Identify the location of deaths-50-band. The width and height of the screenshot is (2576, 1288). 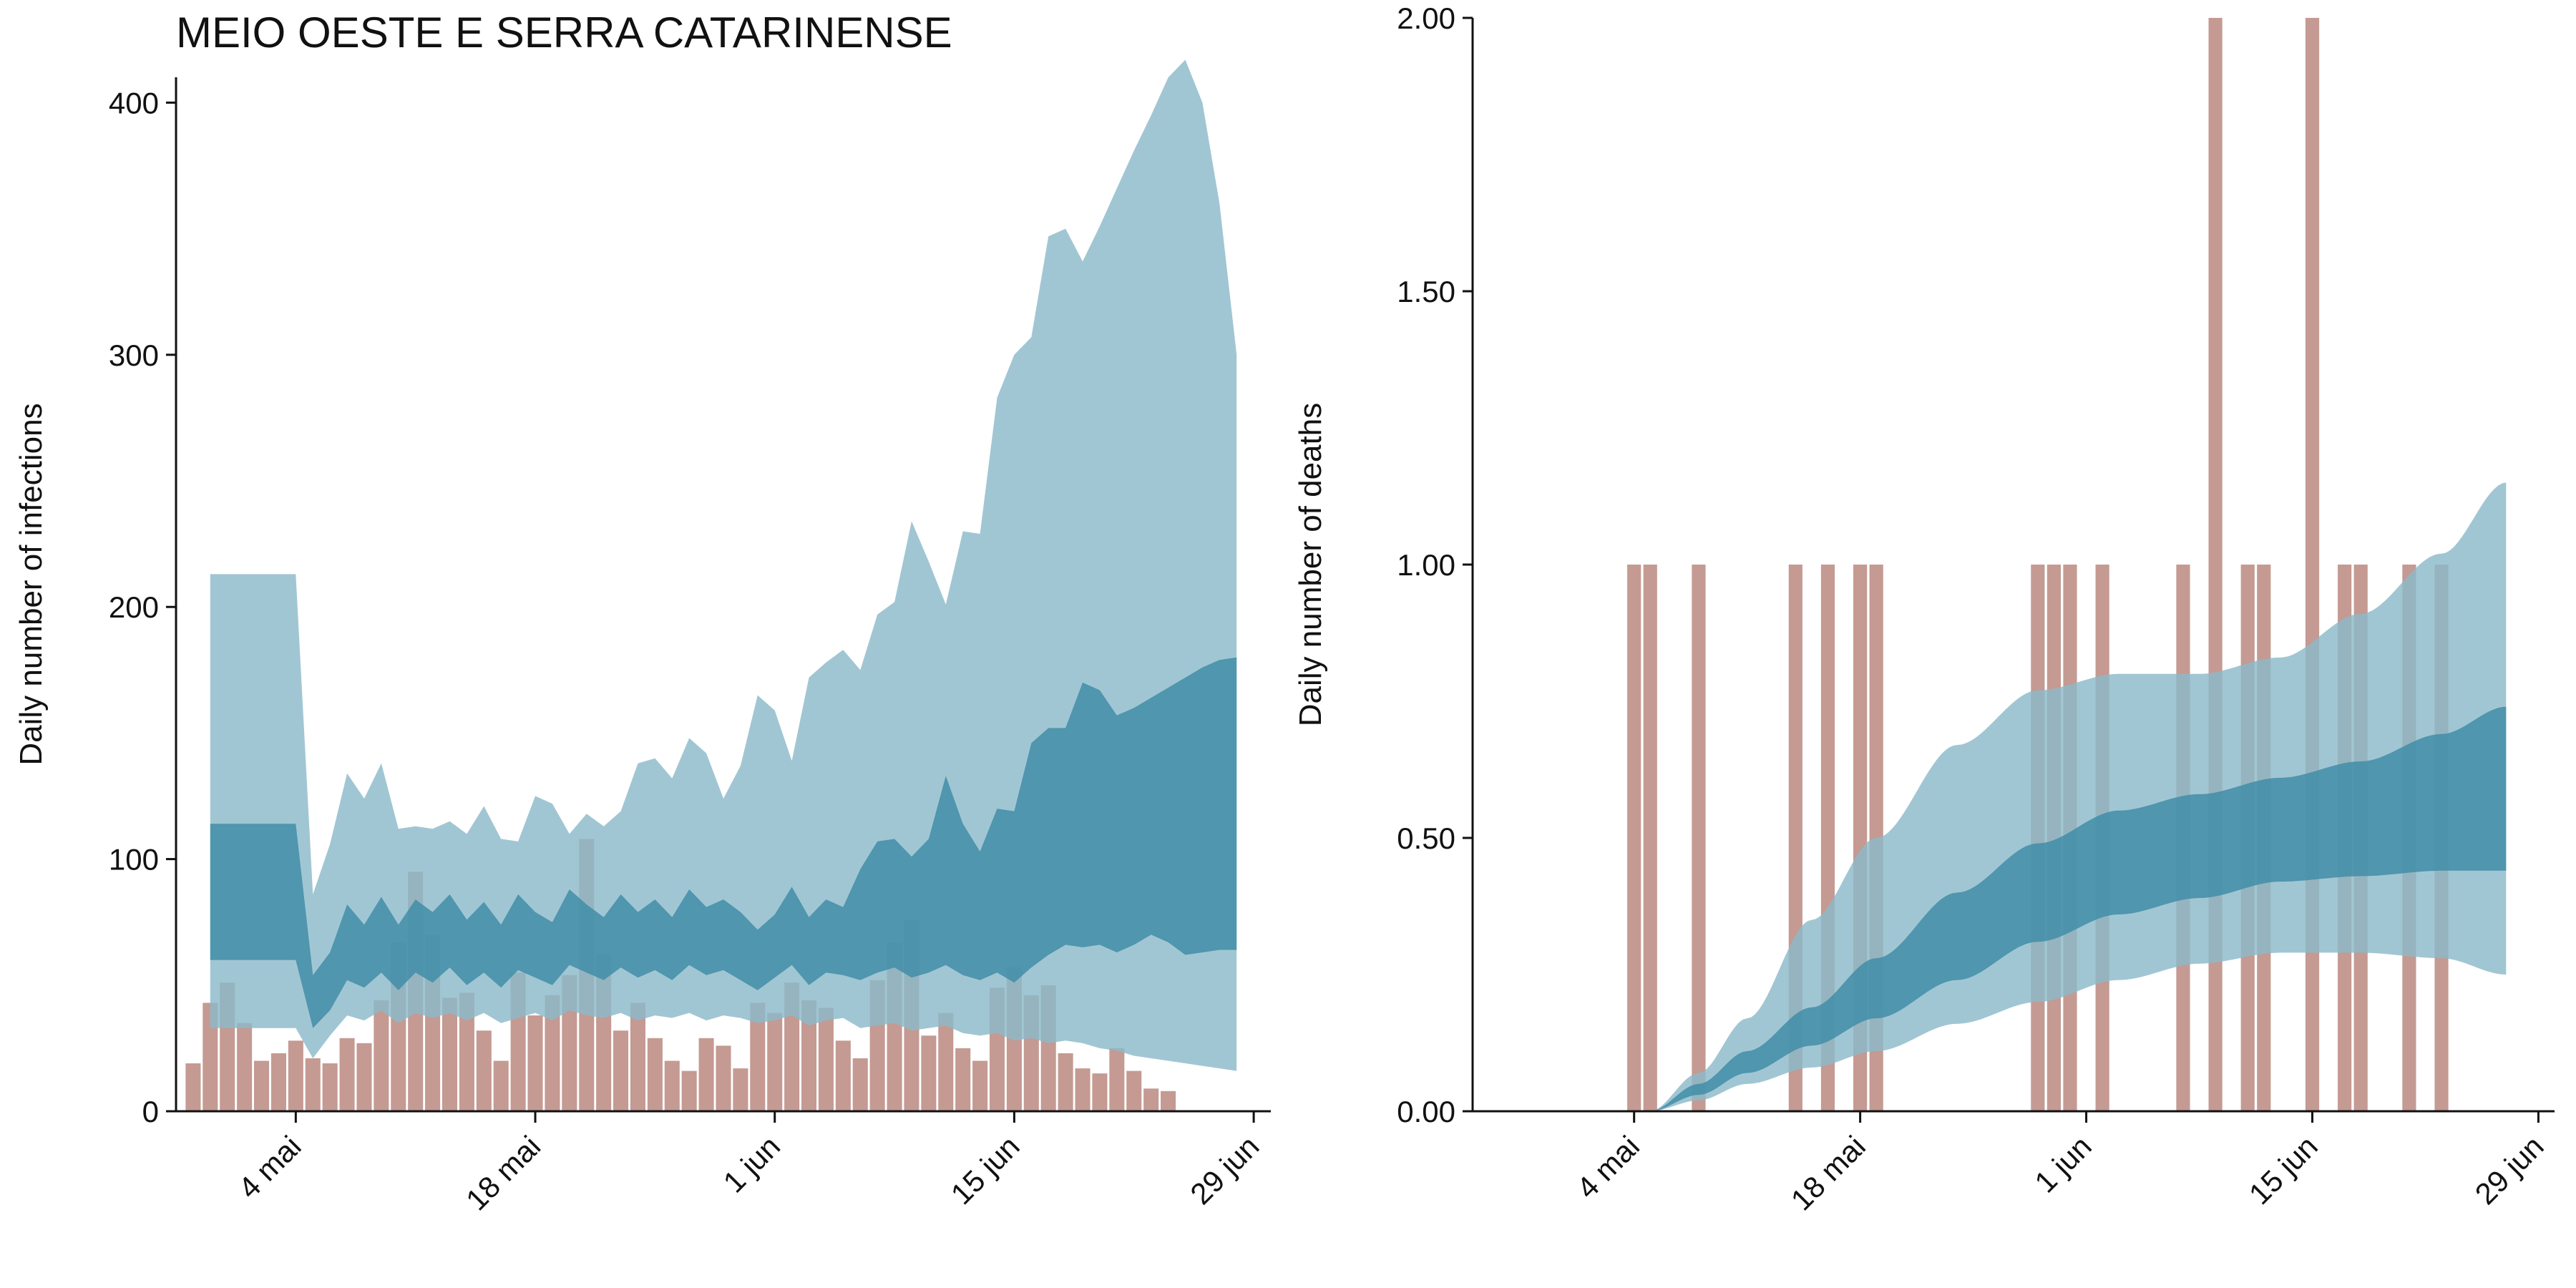
(2078, 908).